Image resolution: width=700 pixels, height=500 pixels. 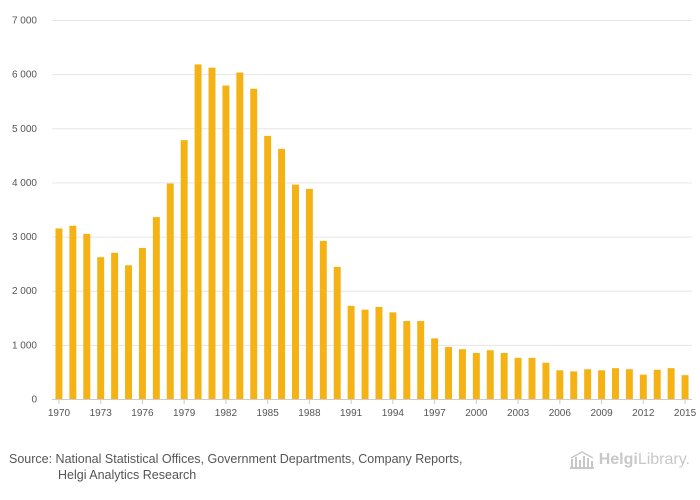 What do you see at coordinates (685, 413) in the screenshot?
I see `x-tick-label: 2015` at bounding box center [685, 413].